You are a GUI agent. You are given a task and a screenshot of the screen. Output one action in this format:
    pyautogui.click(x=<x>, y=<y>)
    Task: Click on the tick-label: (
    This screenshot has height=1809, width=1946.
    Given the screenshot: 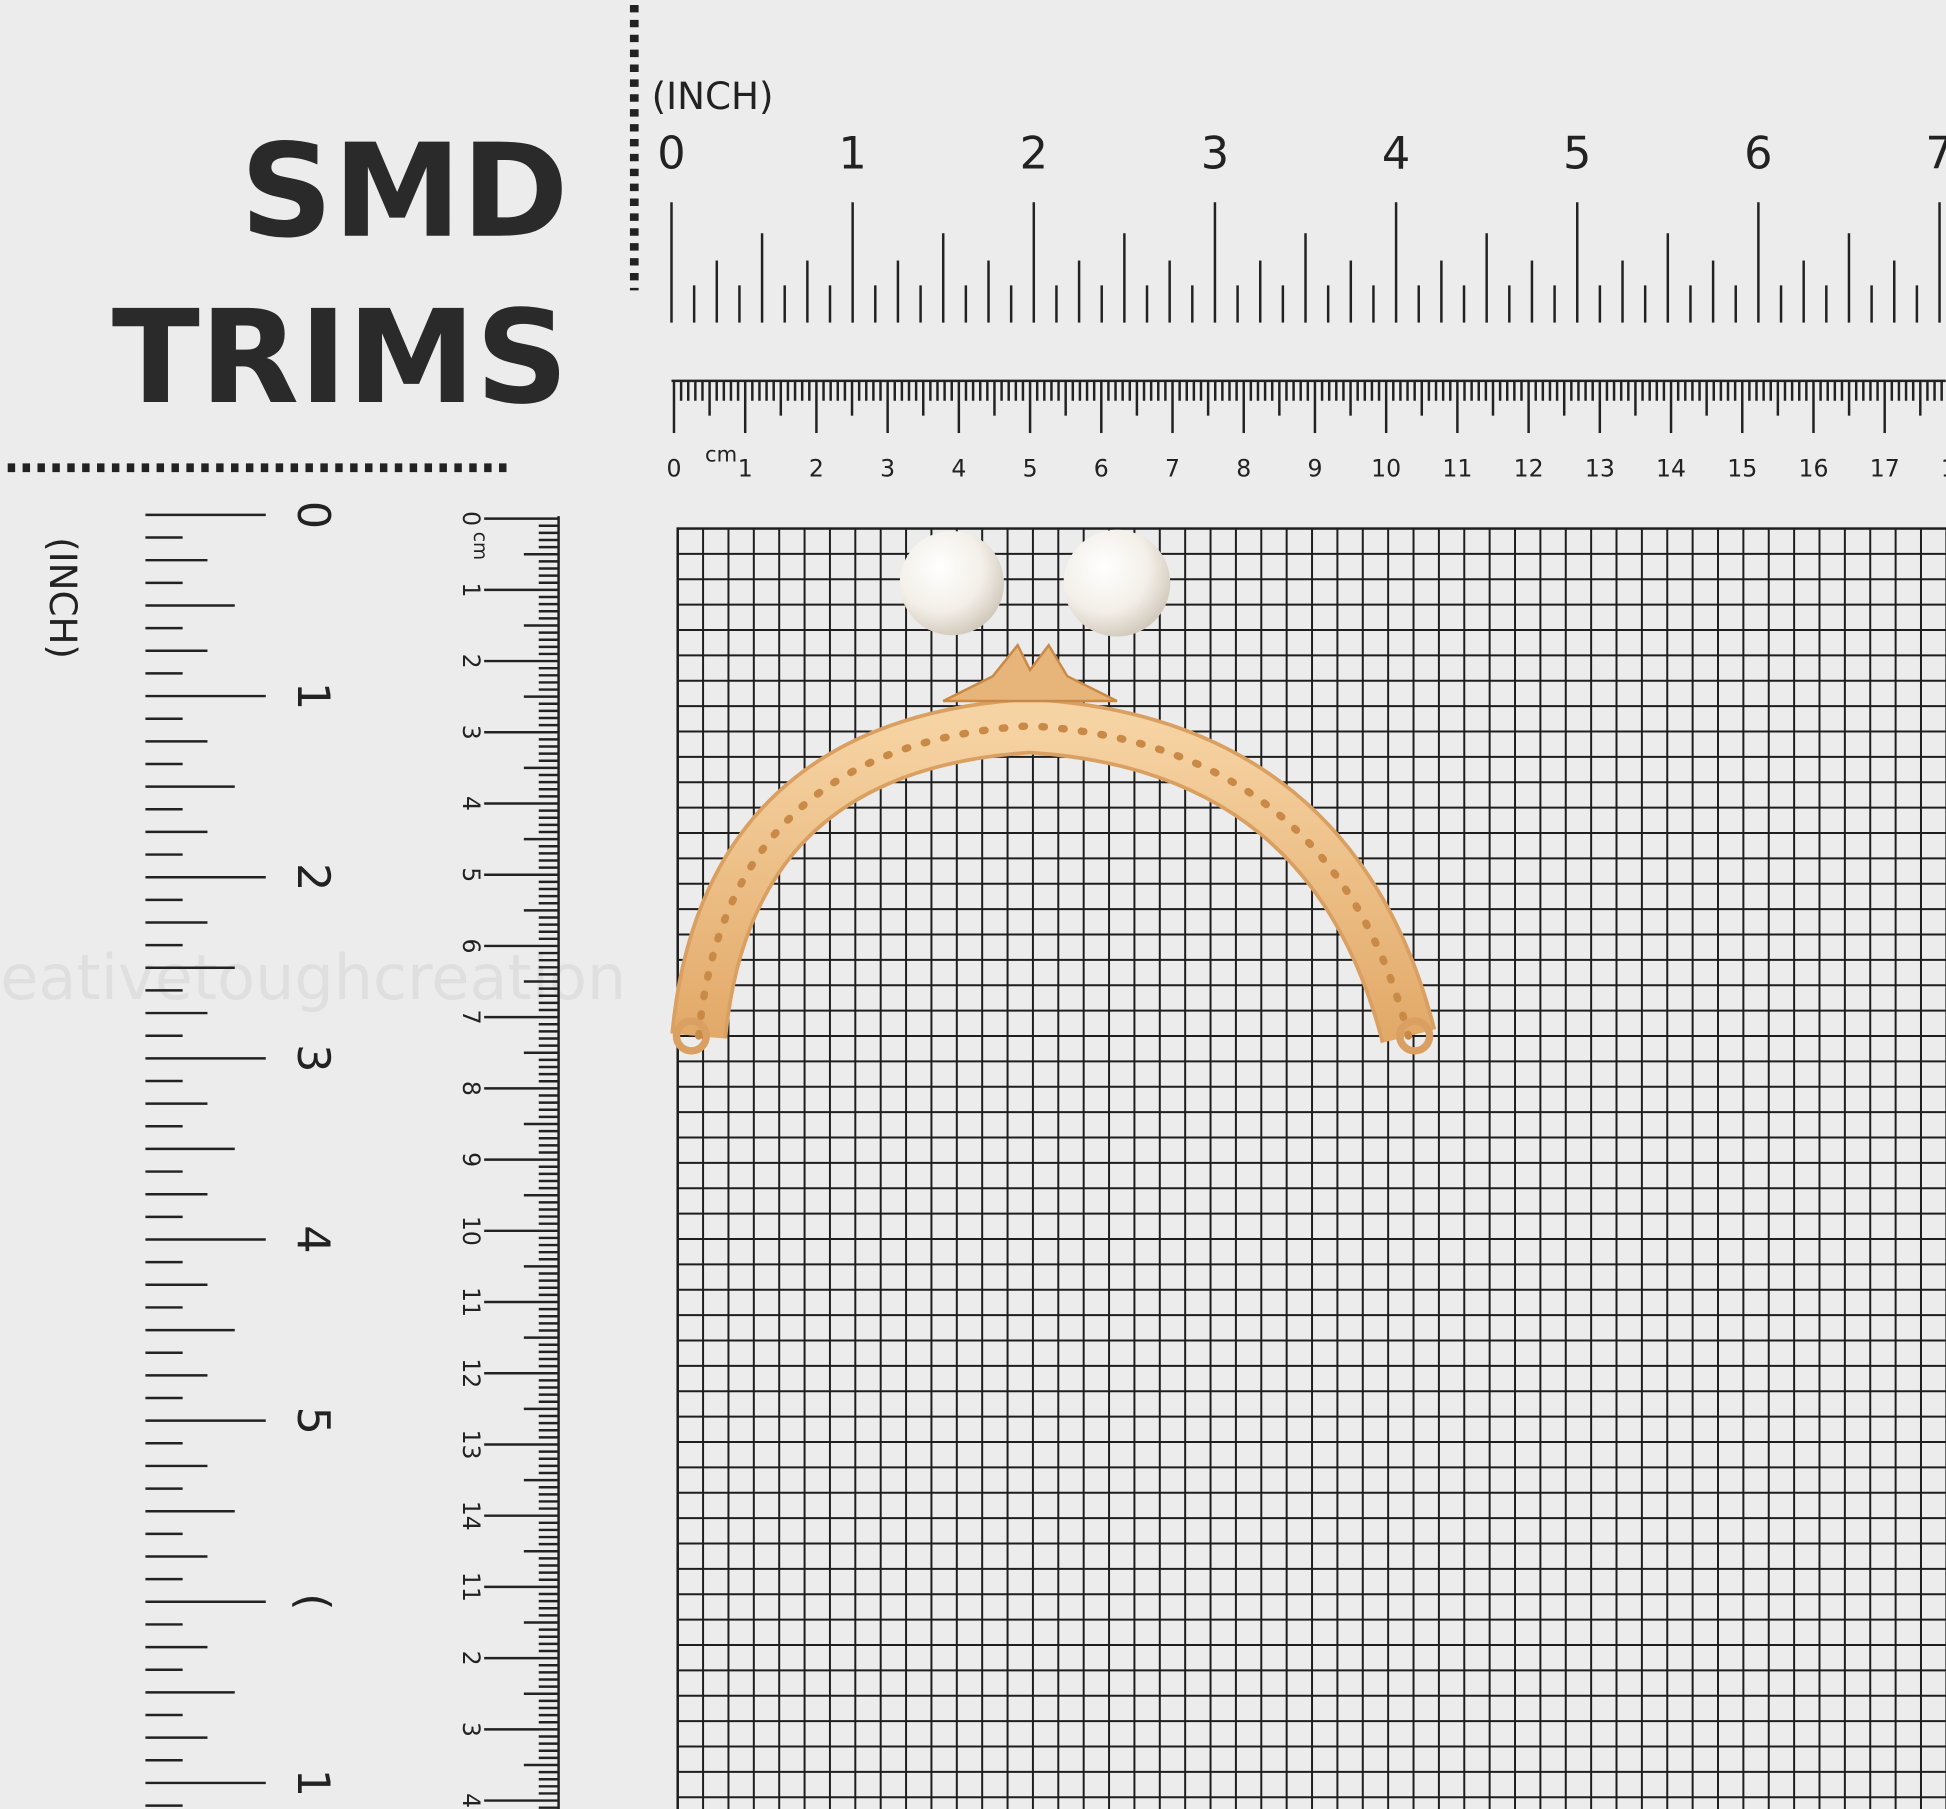 What is the action you would take?
    pyautogui.click(x=313, y=1601)
    